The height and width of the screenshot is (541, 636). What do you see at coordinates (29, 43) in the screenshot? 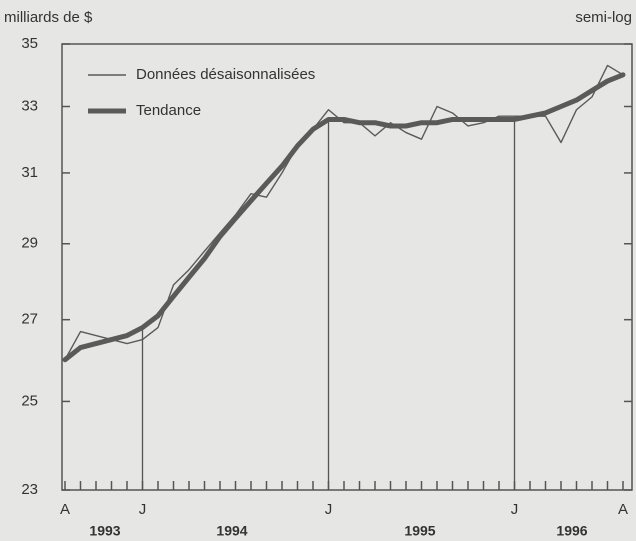
I see `y-tick-label: 35` at bounding box center [29, 43].